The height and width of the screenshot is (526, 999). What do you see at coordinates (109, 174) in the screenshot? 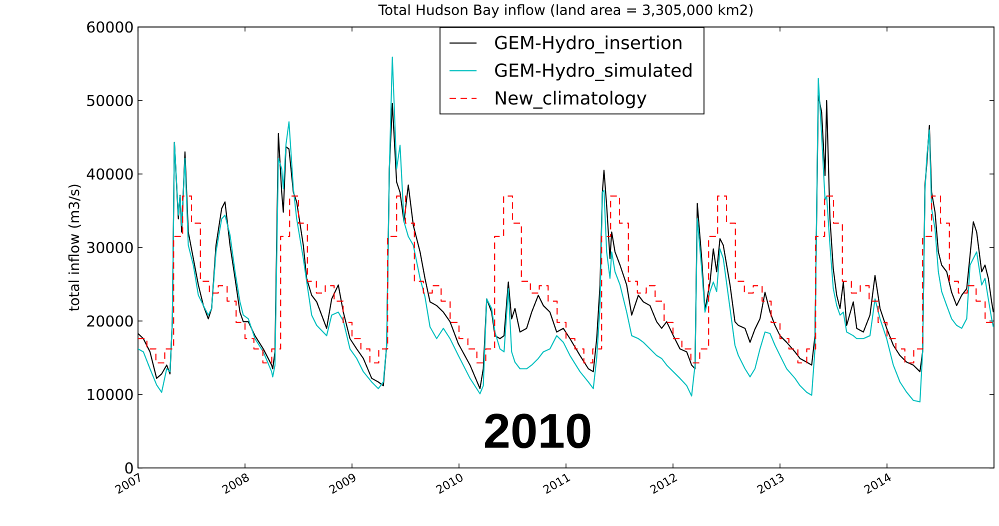
I see `y-tick-label: 40000` at bounding box center [109, 174].